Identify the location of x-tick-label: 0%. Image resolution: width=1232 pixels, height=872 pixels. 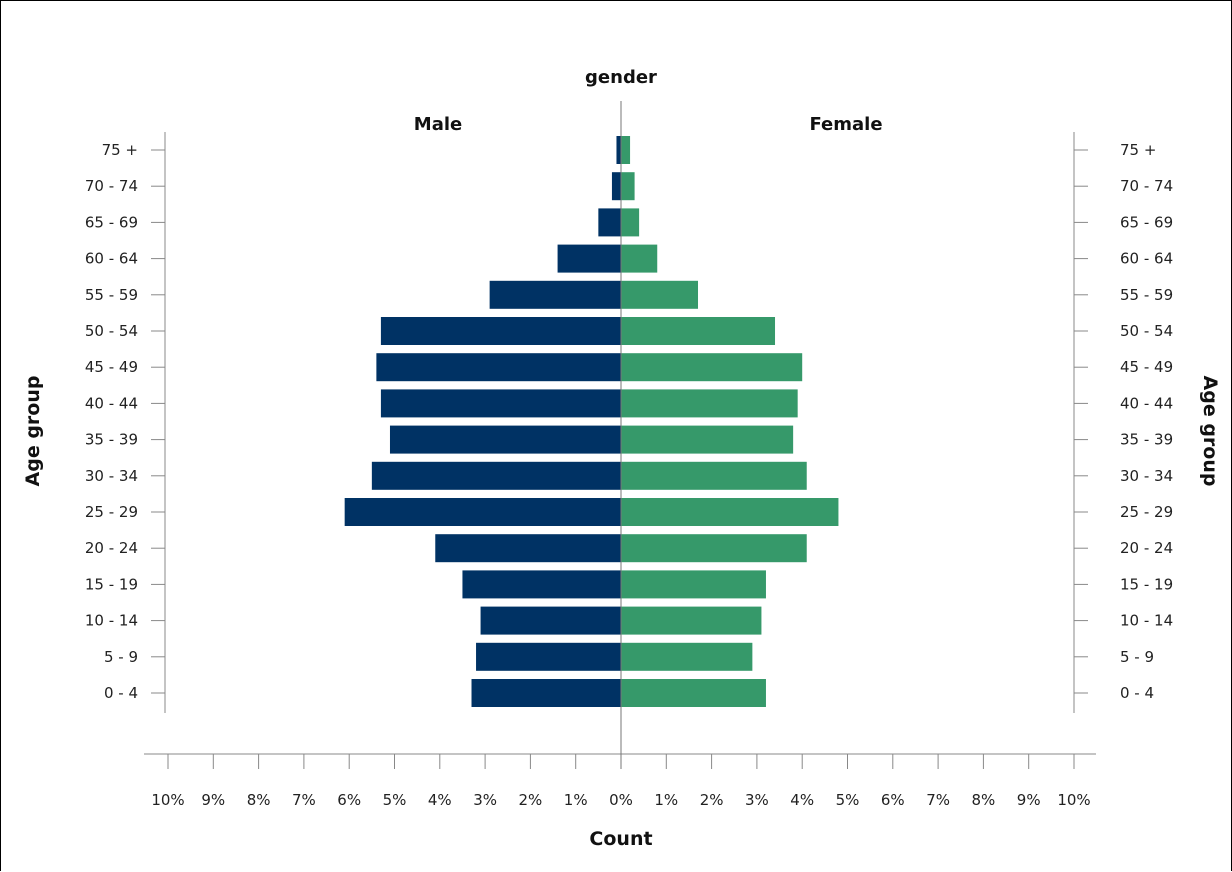
(621, 800).